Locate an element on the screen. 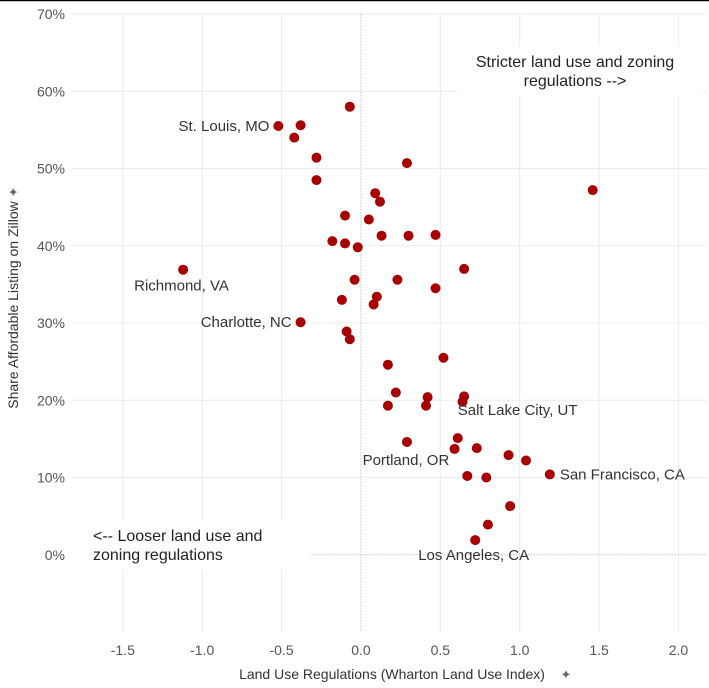 This screenshot has height=688, width=709. point-label: Salt Lake City, UT is located at coordinates (518, 410).